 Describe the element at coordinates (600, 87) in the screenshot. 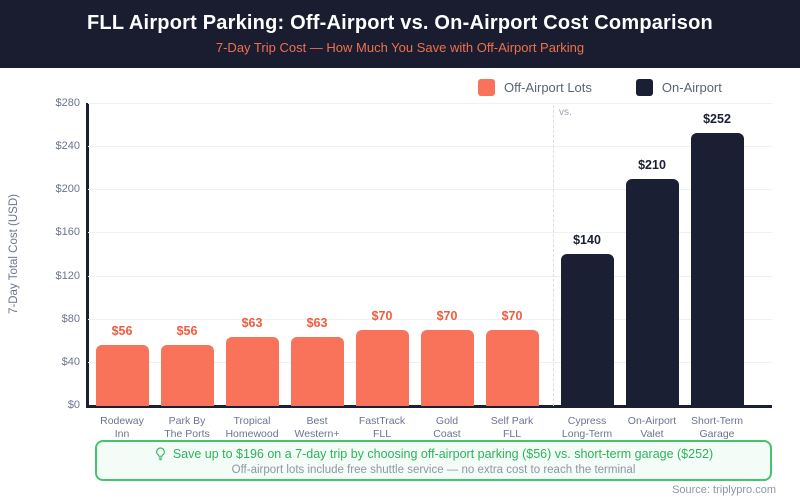

I see `legend: Off-Airport Lots On-Airport` at that location.